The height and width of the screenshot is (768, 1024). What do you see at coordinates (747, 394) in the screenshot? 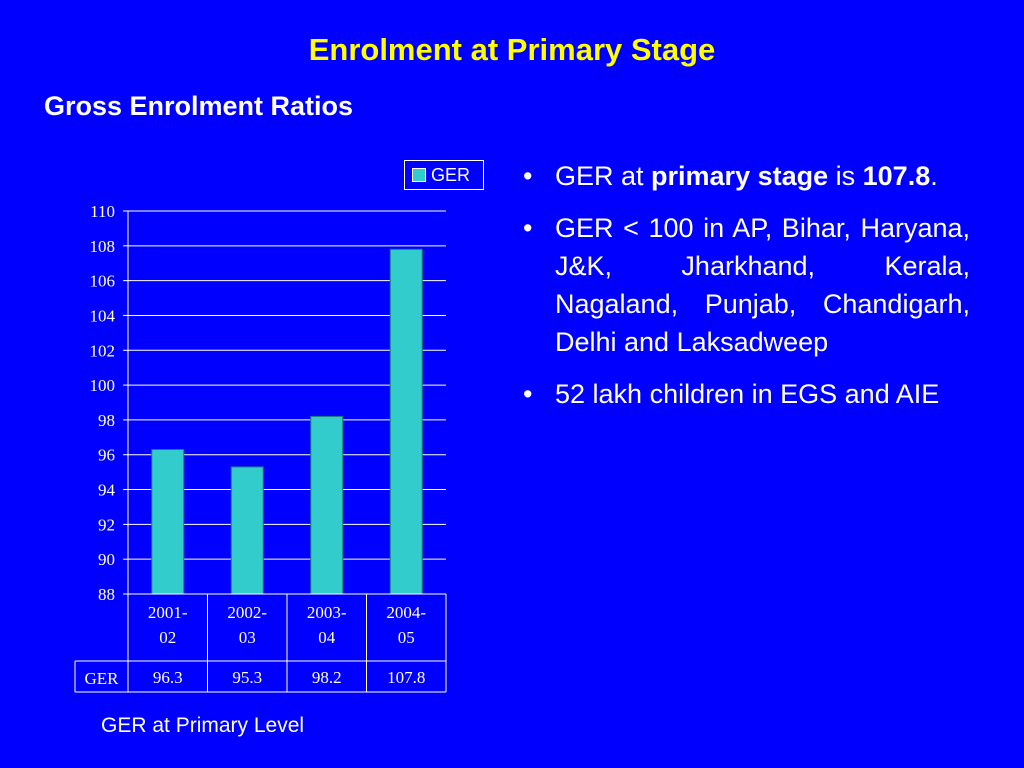
I see `bullet-text: 52 lakh children in EGS and AIE` at bounding box center [747, 394].